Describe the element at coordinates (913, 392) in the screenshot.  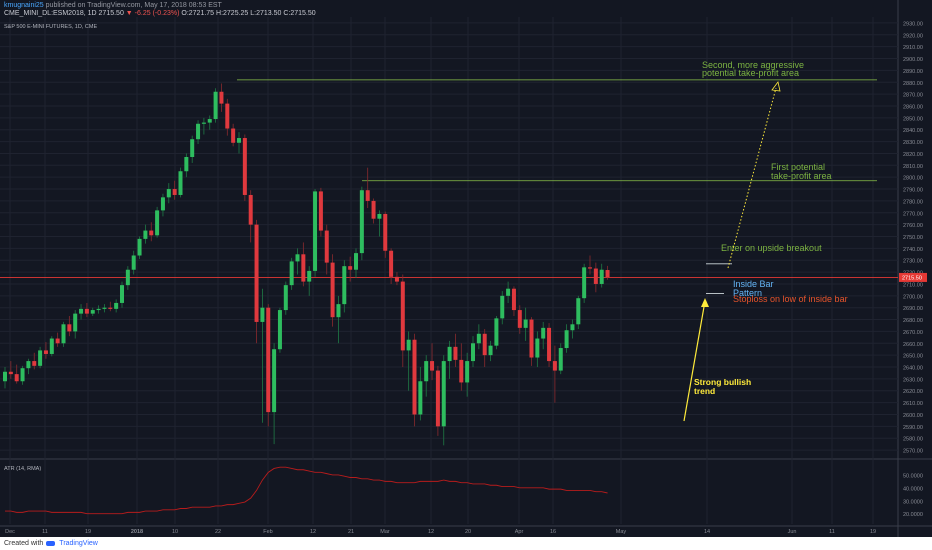
I see `price-tick-label: 2620.00` at that location.